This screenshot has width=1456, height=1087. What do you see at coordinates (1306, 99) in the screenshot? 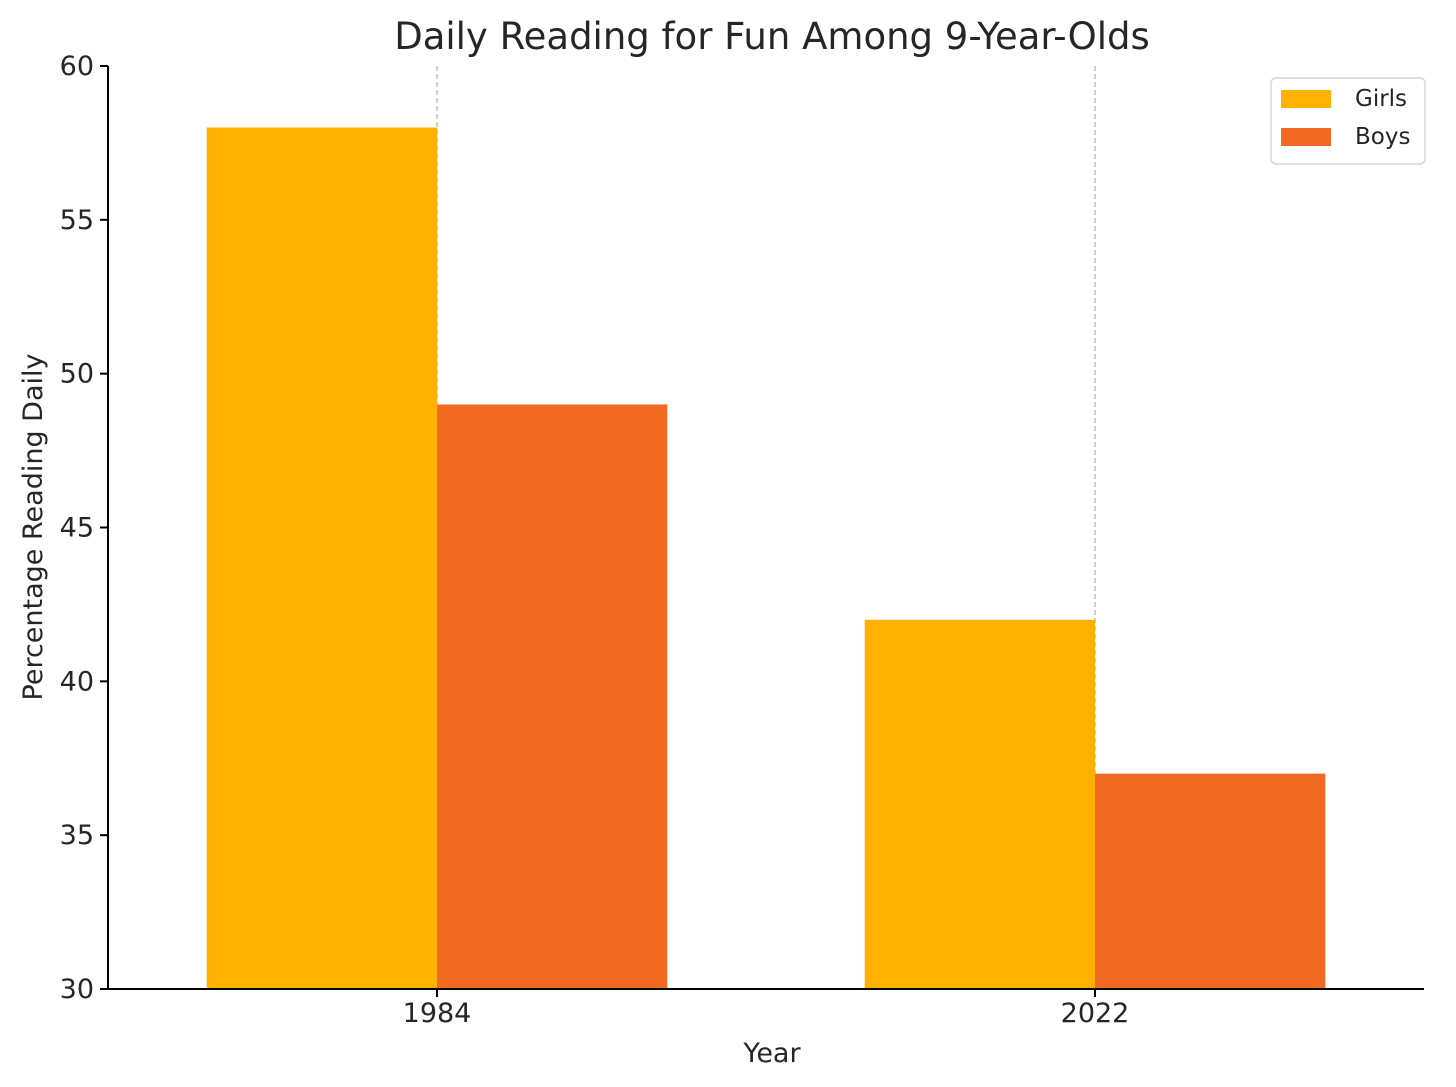
I see `legend-swatch-girls` at bounding box center [1306, 99].